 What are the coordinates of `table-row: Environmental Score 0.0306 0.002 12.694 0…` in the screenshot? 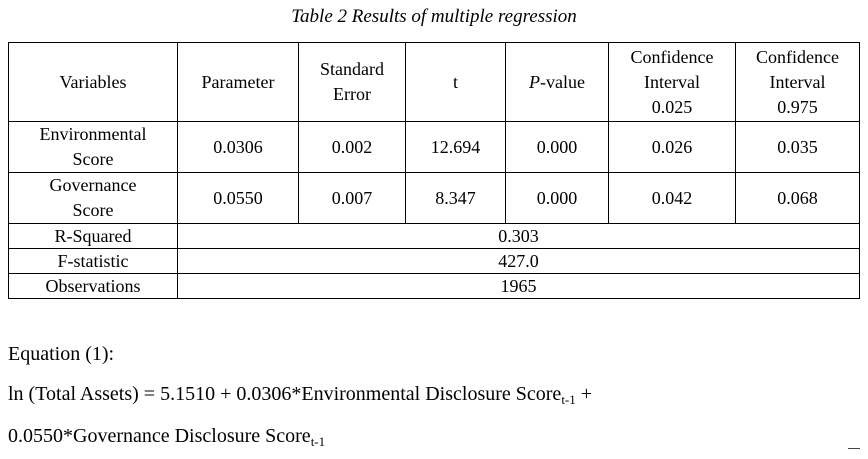 It's located at (434, 147).